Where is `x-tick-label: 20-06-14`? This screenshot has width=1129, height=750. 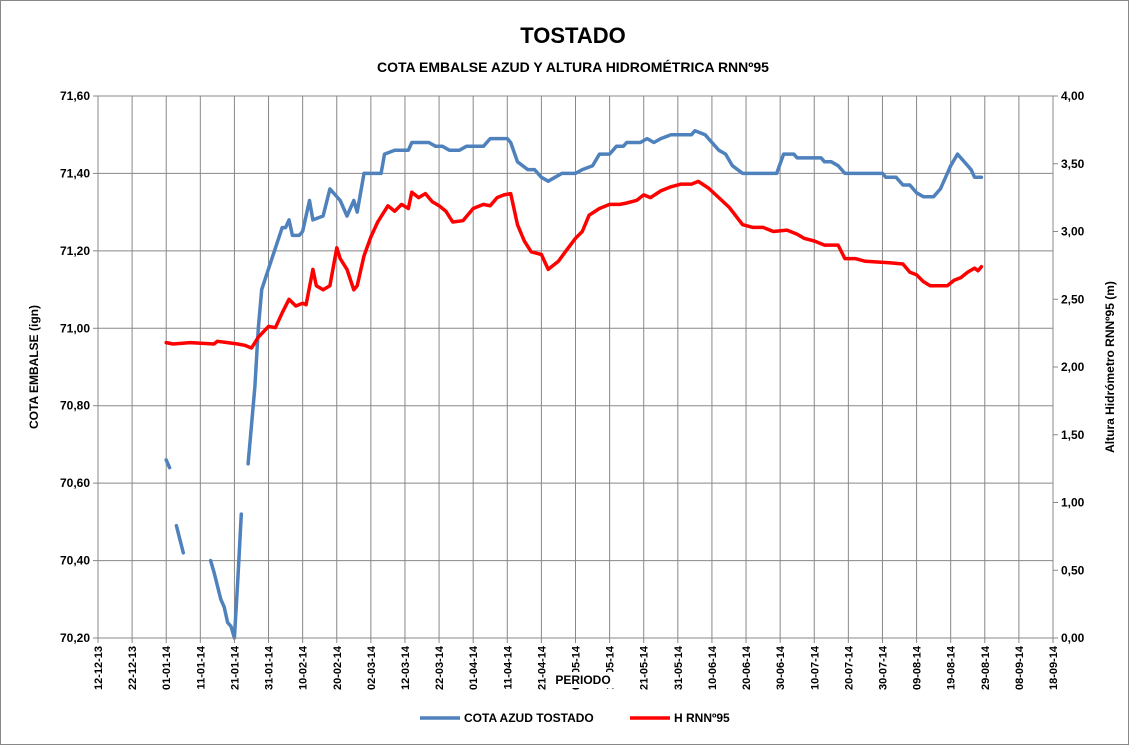 x-tick-label: 20-06-14 is located at coordinates (747, 667).